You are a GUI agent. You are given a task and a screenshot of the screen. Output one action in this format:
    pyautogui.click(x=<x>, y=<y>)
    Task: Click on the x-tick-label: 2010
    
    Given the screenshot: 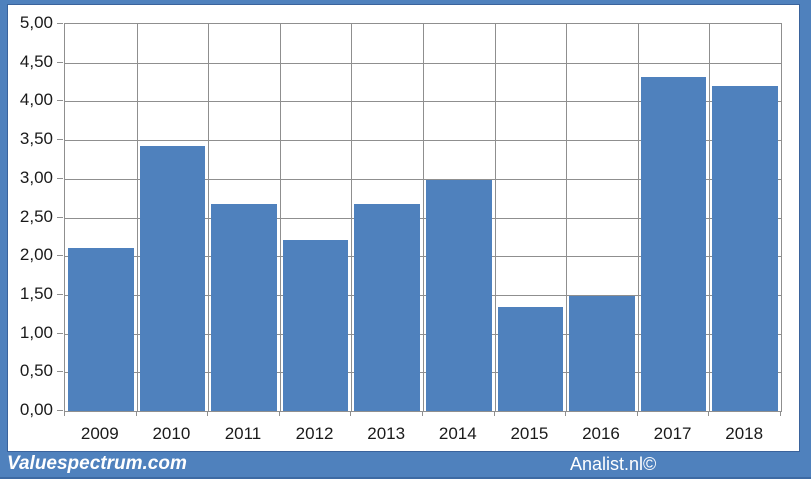 What is the action you would take?
    pyautogui.click(x=171, y=433)
    